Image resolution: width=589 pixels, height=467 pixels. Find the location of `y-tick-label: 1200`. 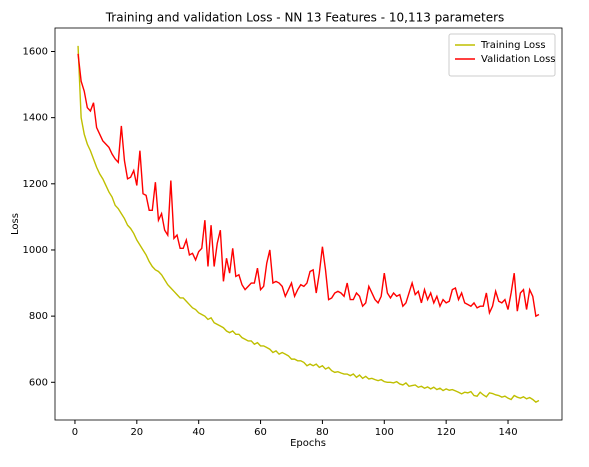

y-tick-label: 1200 is located at coordinates (35, 184).